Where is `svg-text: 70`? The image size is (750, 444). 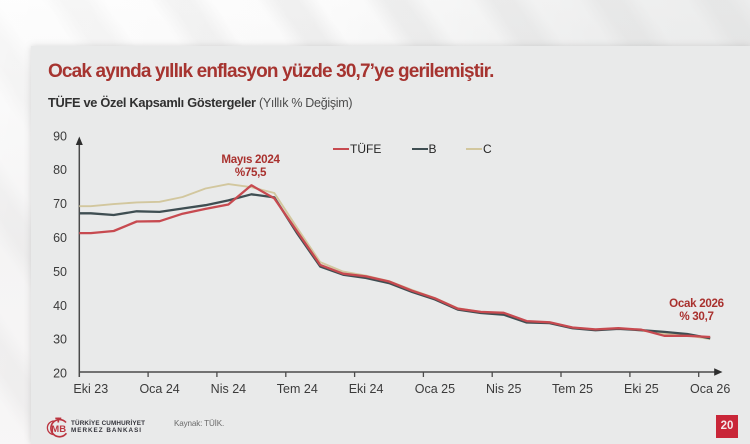
svg-text: 70 is located at coordinates (60, 204).